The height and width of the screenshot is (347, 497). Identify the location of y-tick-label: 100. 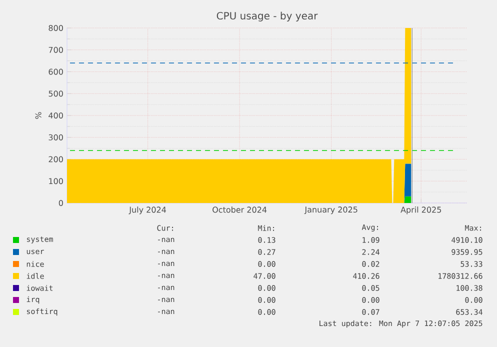
(56, 181).